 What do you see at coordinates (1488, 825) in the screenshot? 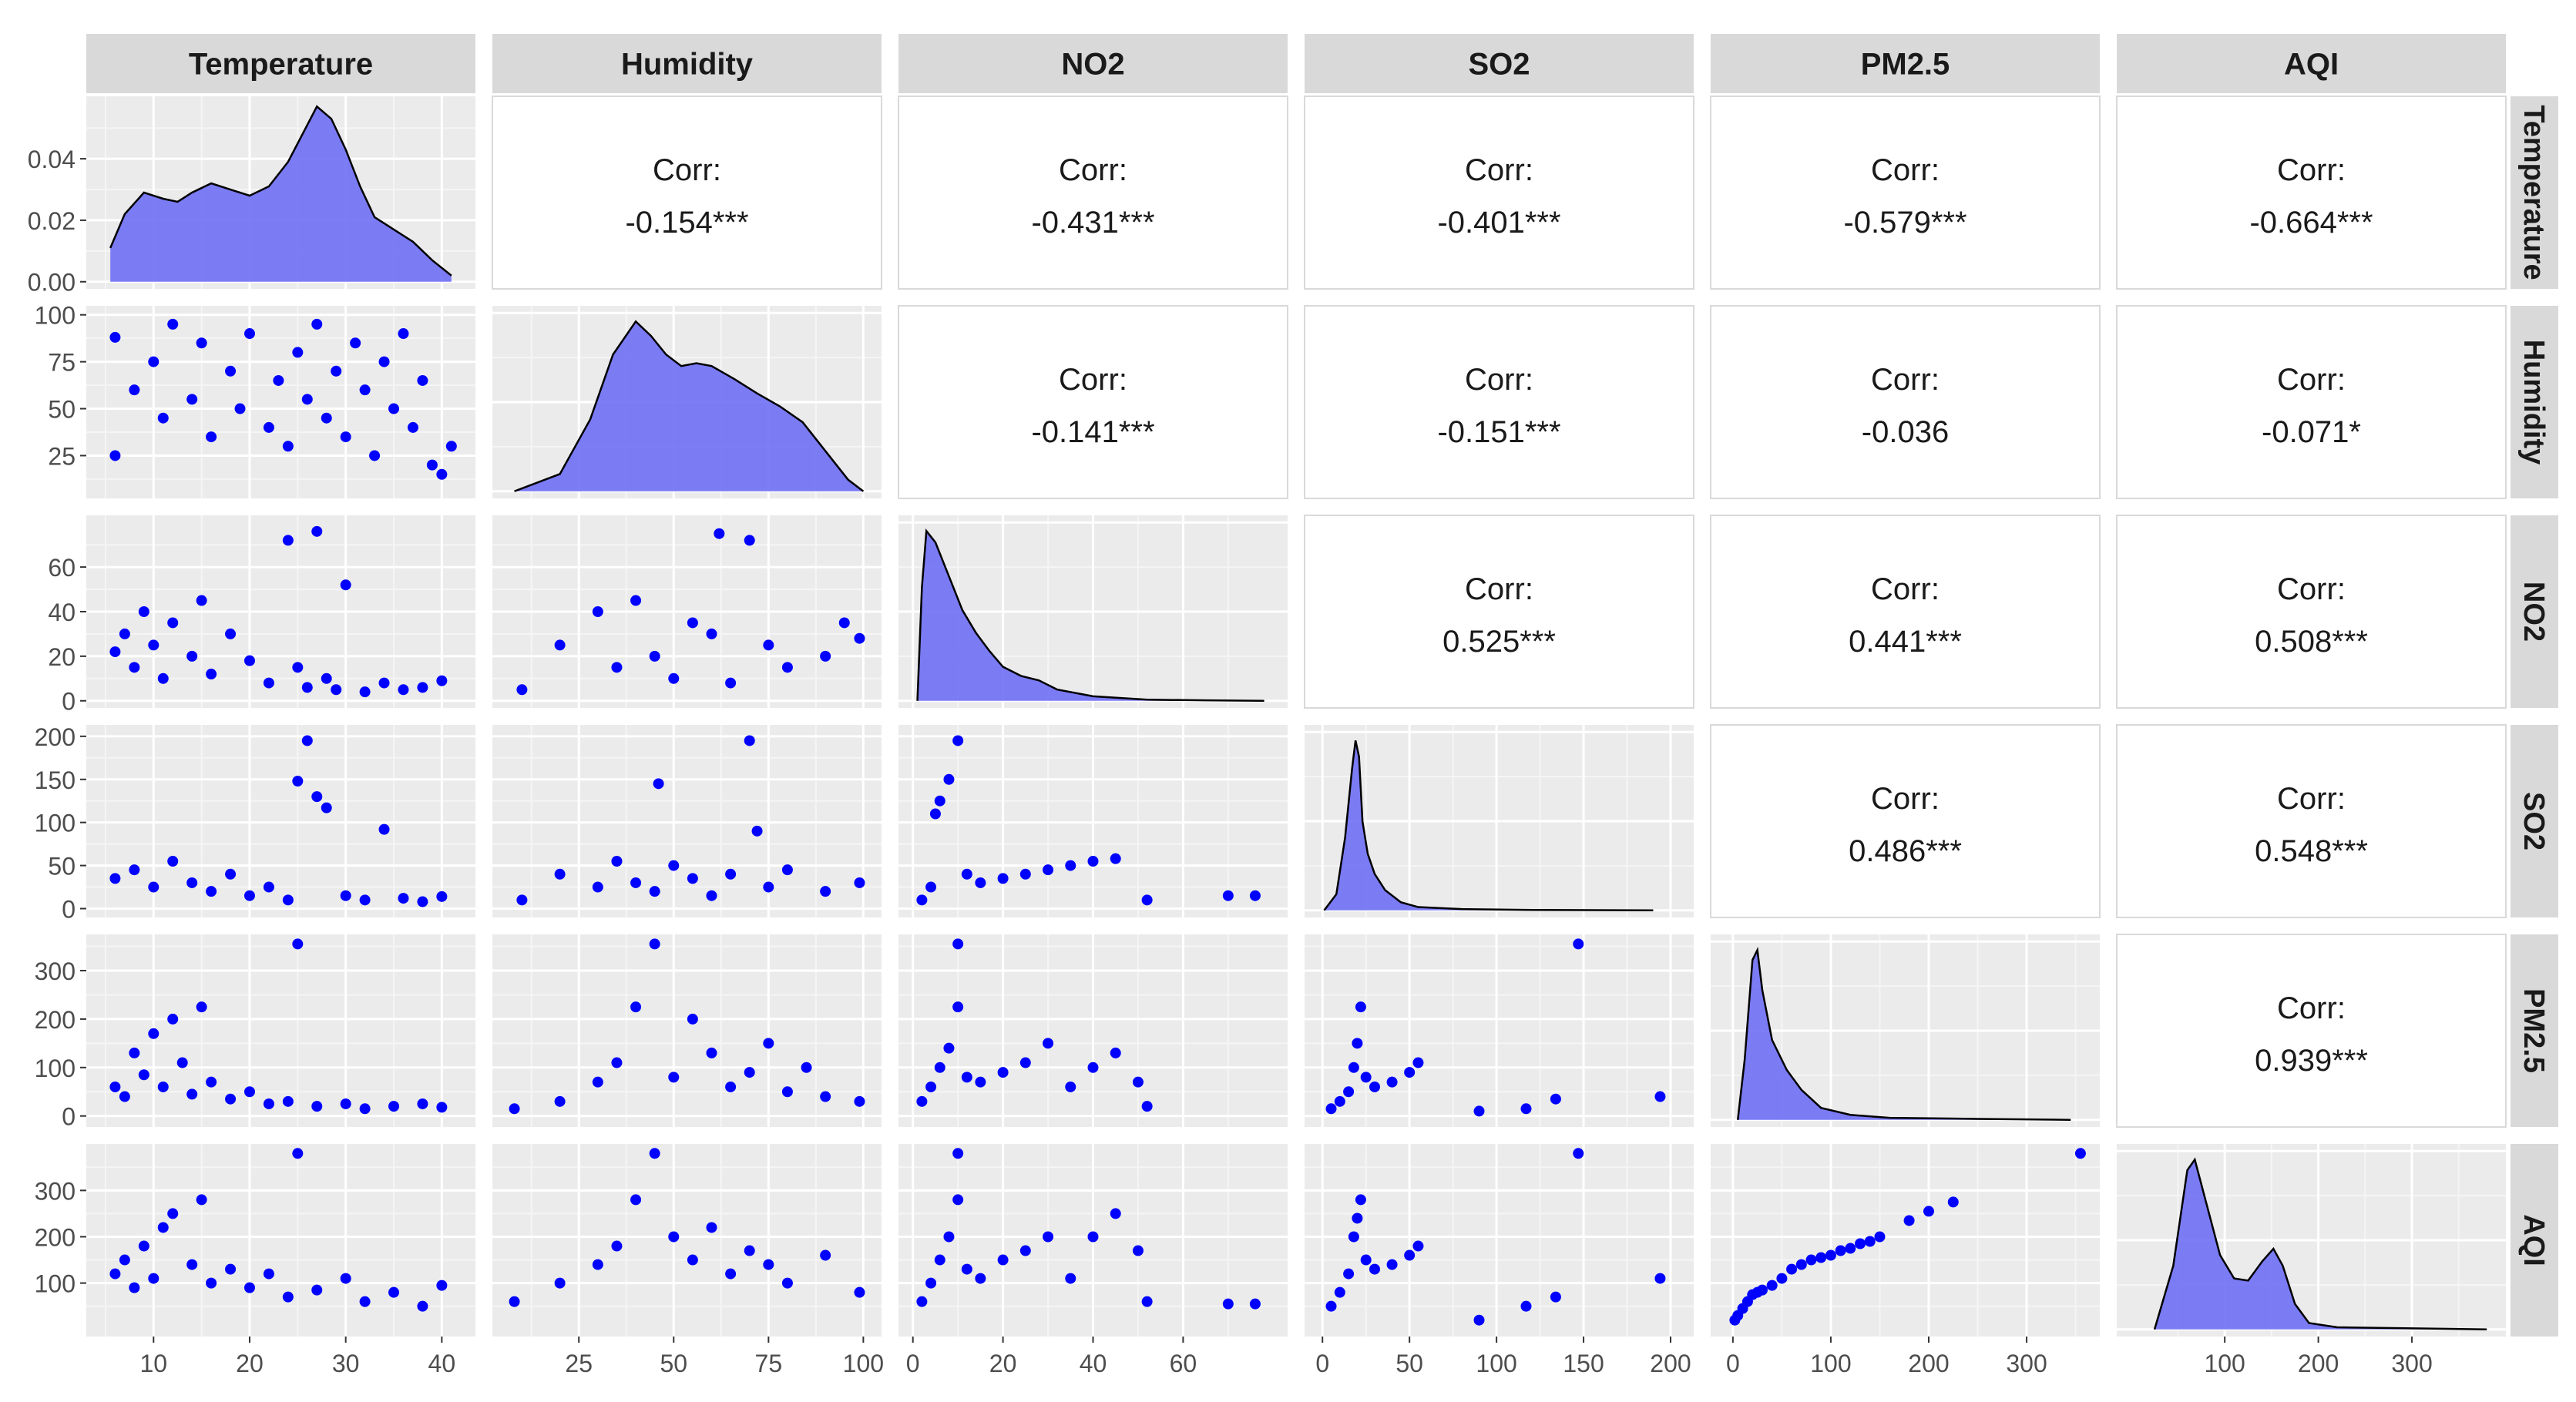
I see `density-line-so2` at bounding box center [1488, 825].